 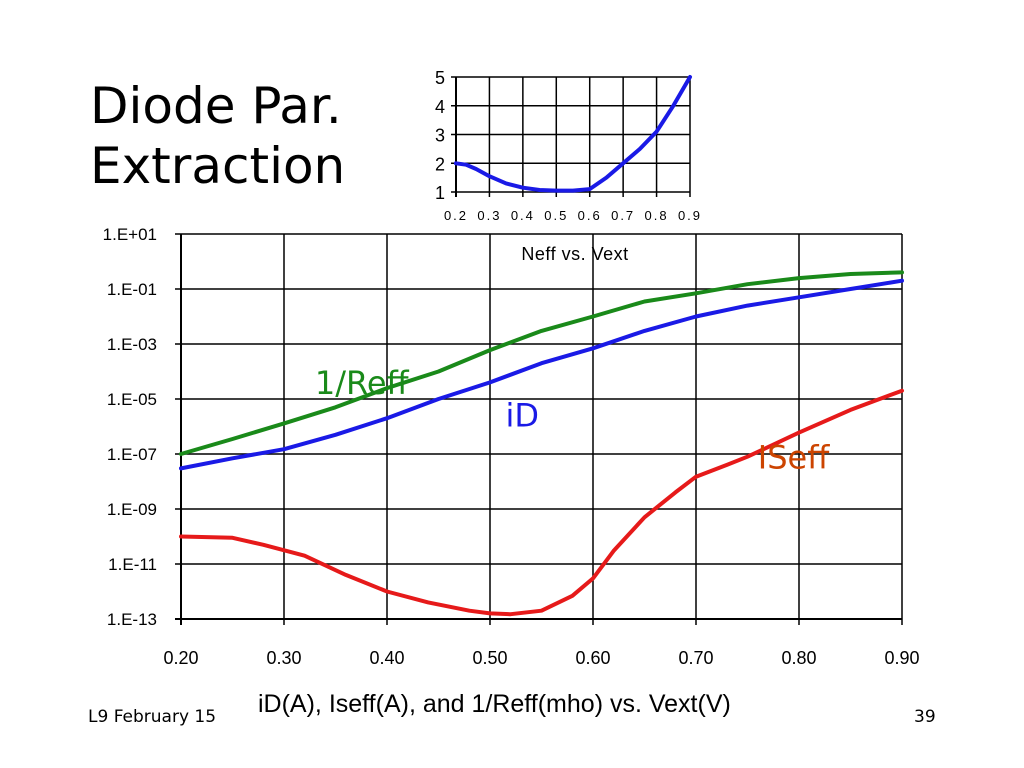 What do you see at coordinates (132, 564) in the screenshot?
I see `main-y-tick-label: 1.E-11` at bounding box center [132, 564].